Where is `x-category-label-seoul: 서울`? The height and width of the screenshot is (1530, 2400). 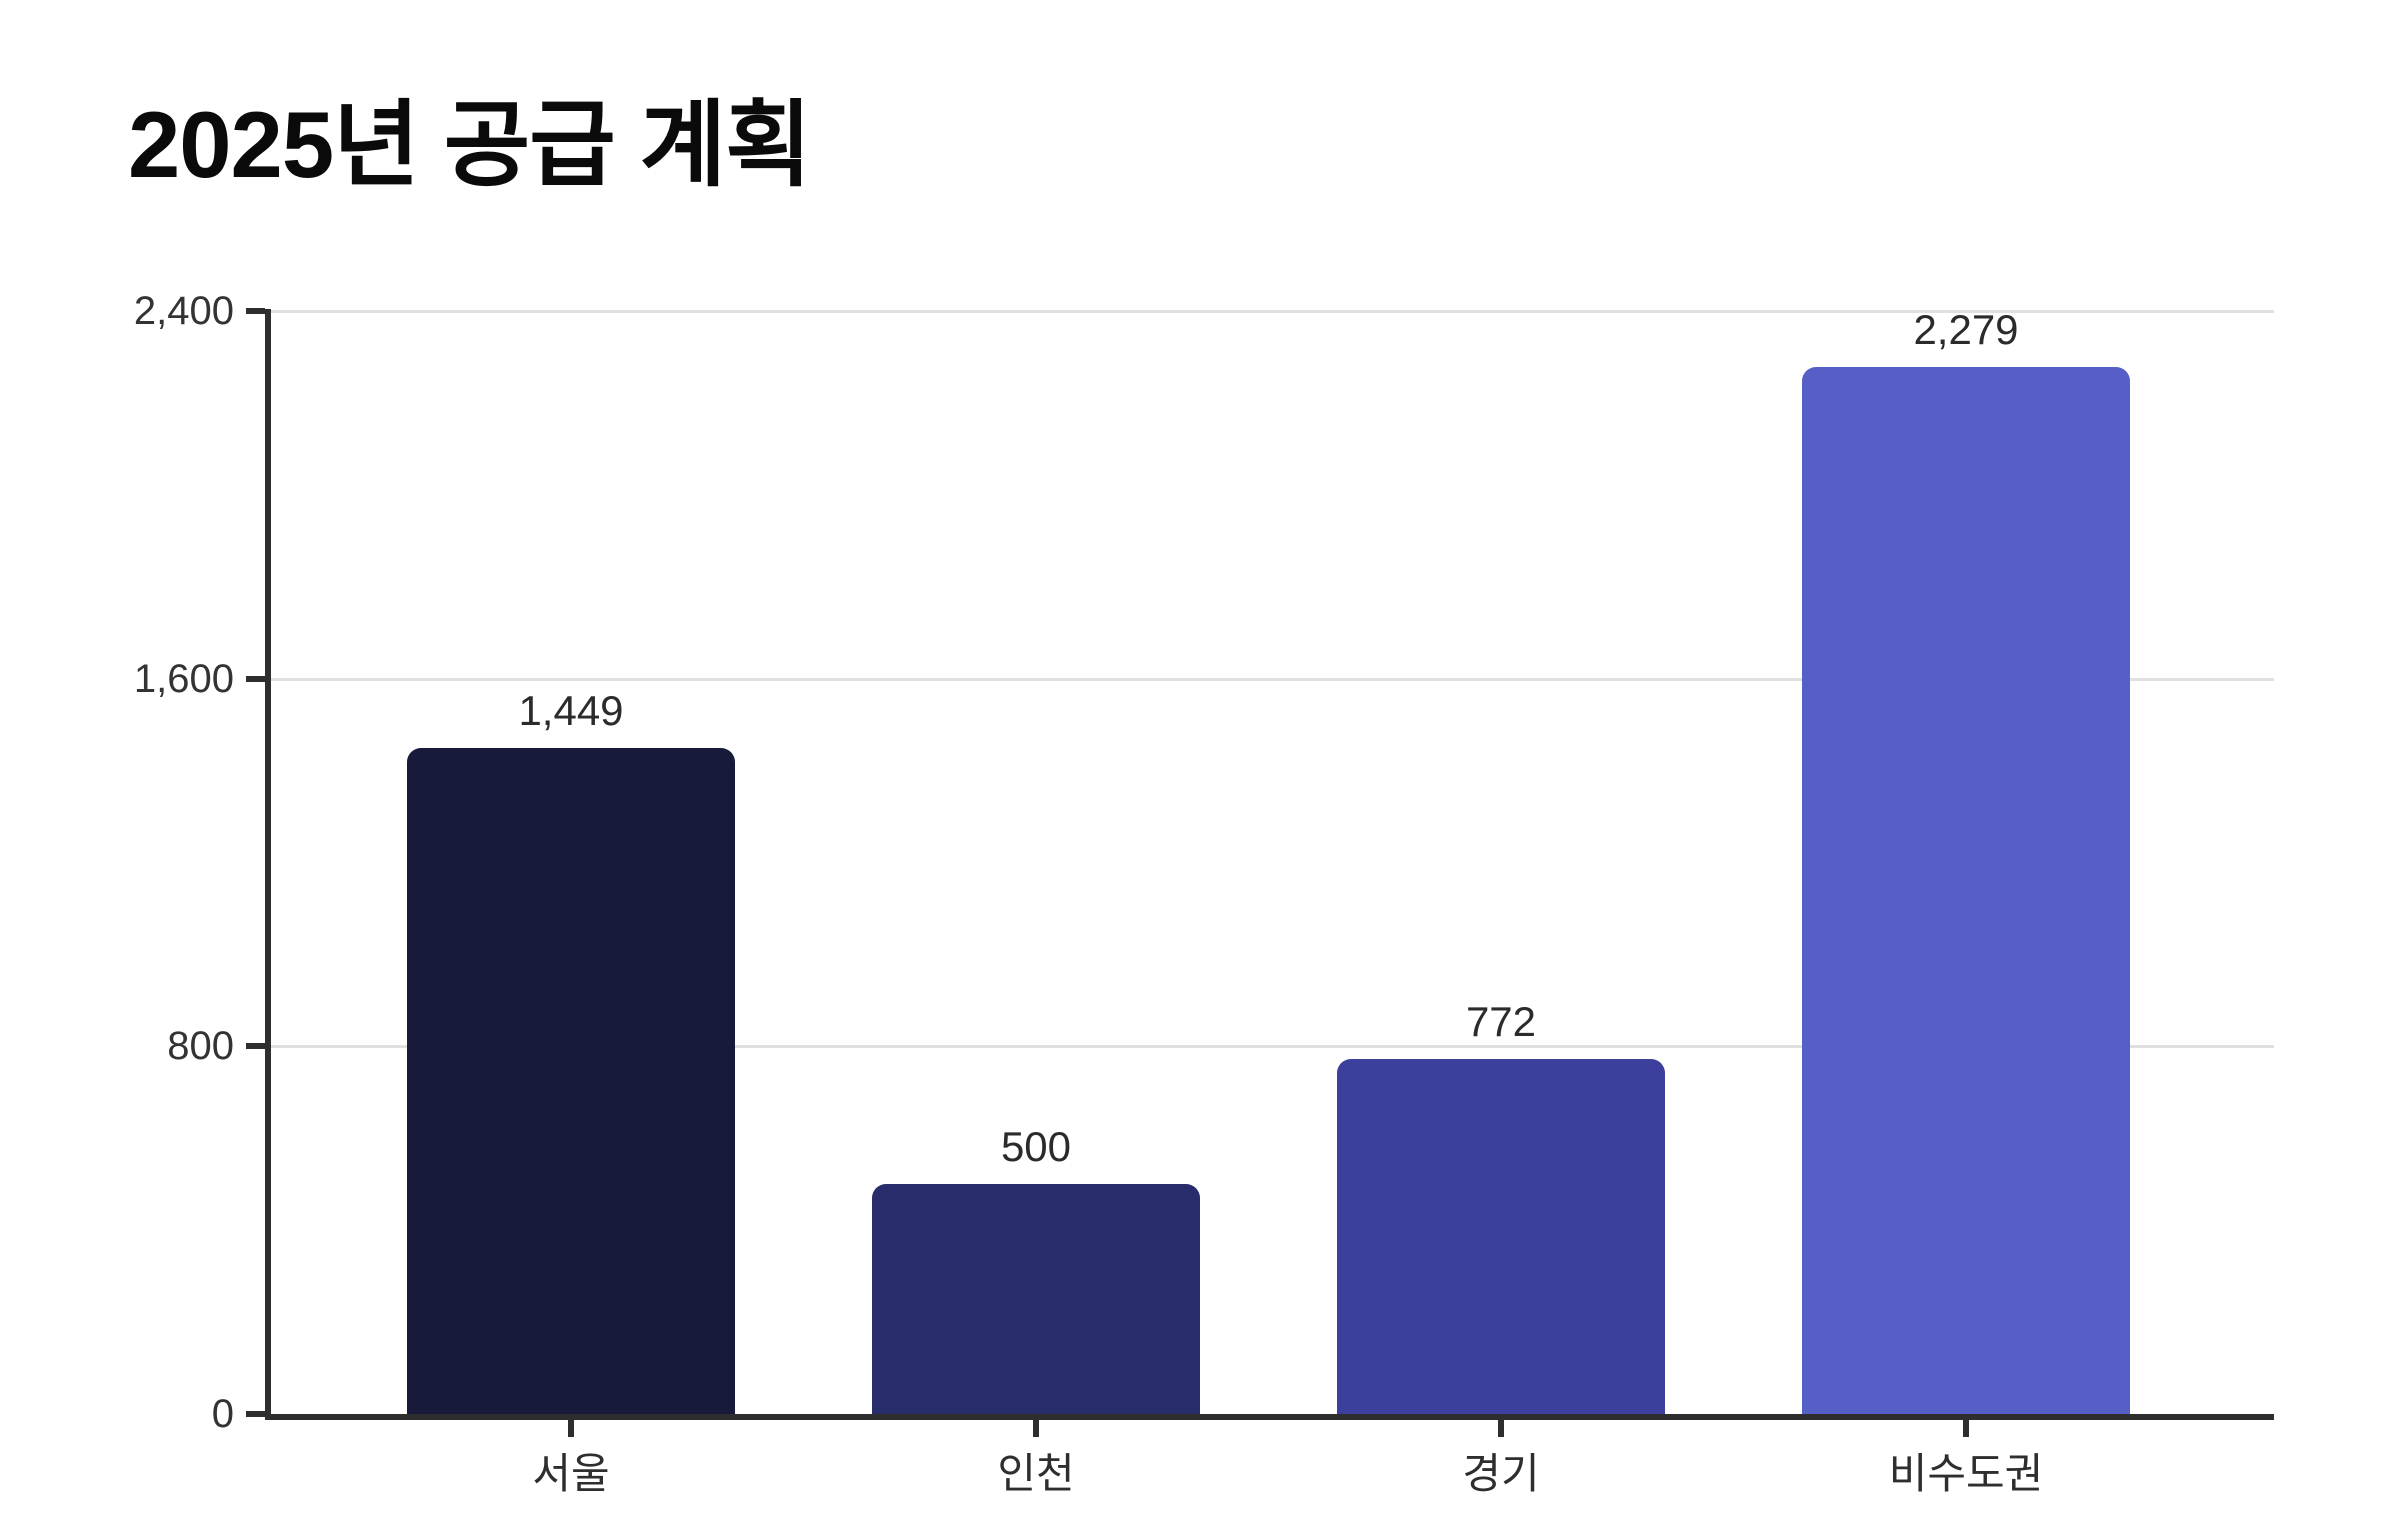
x-category-label-seoul: 서울 is located at coordinates (571, 1473).